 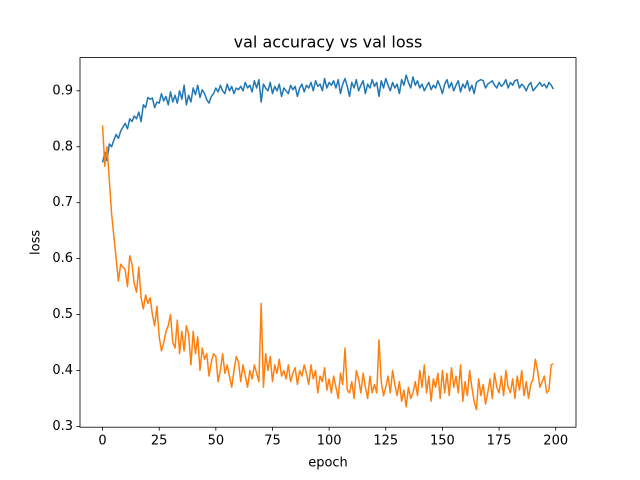 What do you see at coordinates (159, 441) in the screenshot?
I see `x-tick-label: 25` at bounding box center [159, 441].